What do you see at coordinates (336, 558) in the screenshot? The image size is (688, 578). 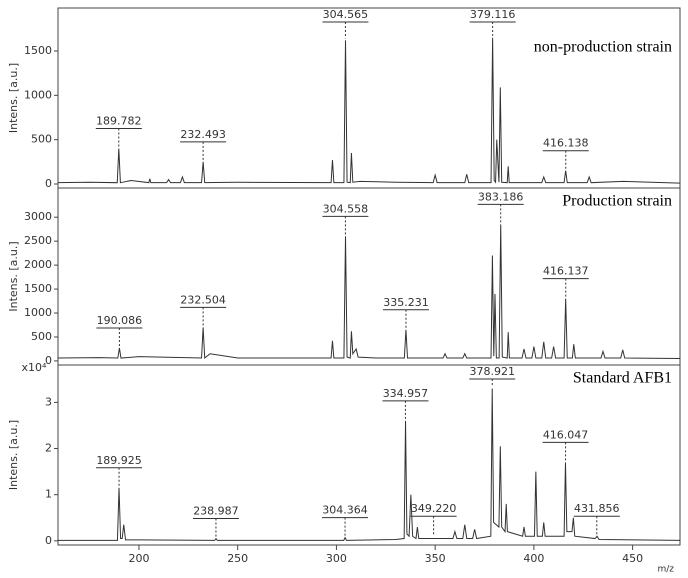 I see `x-tick-label: 300` at bounding box center [336, 558].